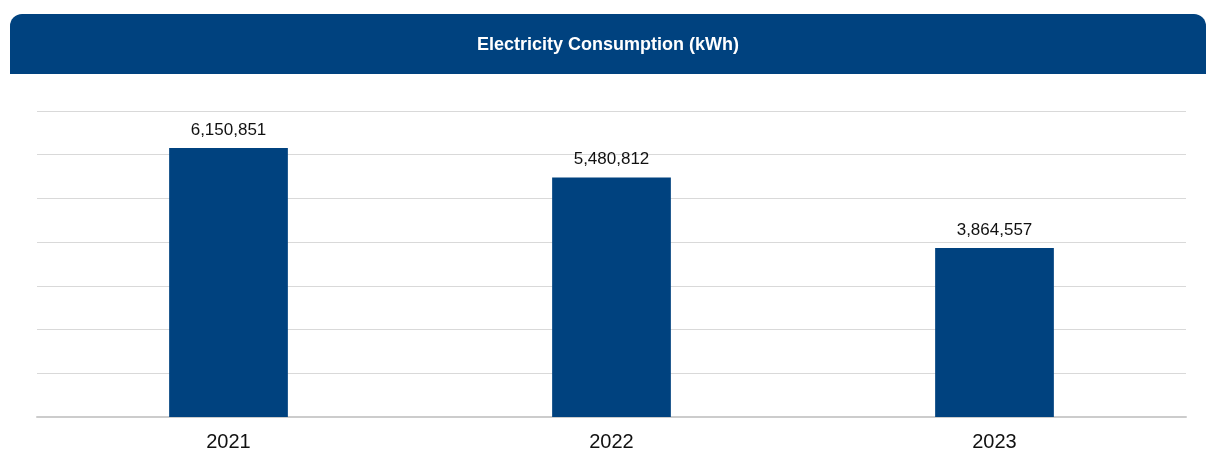 The width and height of the screenshot is (1206, 457). I want to click on x-tick-label: 2023, so click(994, 441).